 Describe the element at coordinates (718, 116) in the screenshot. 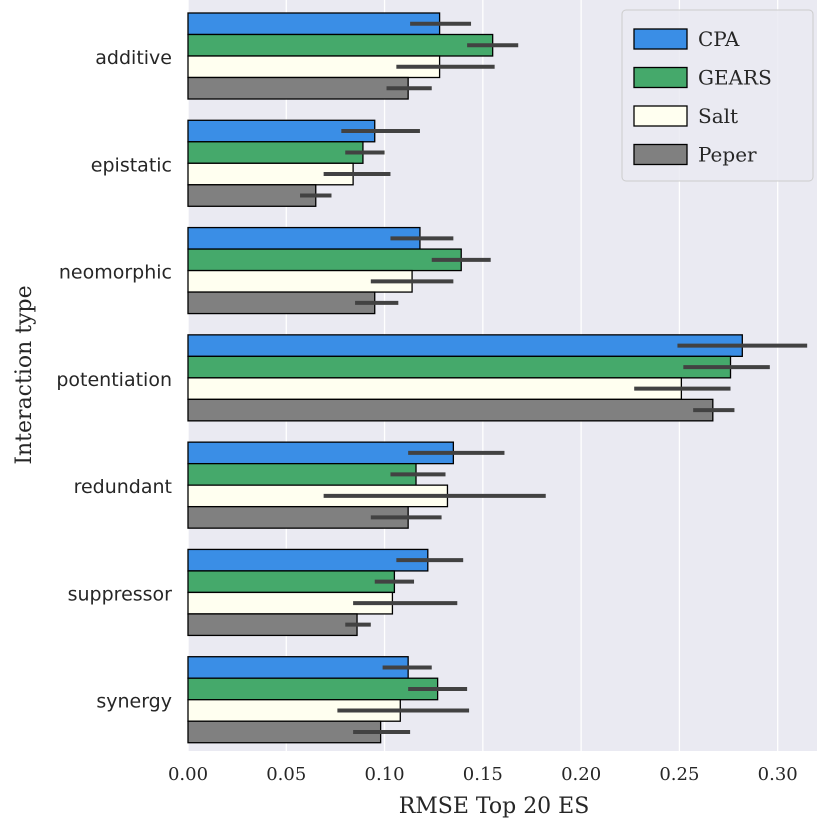

I see `legend-label-salt: Salt` at that location.